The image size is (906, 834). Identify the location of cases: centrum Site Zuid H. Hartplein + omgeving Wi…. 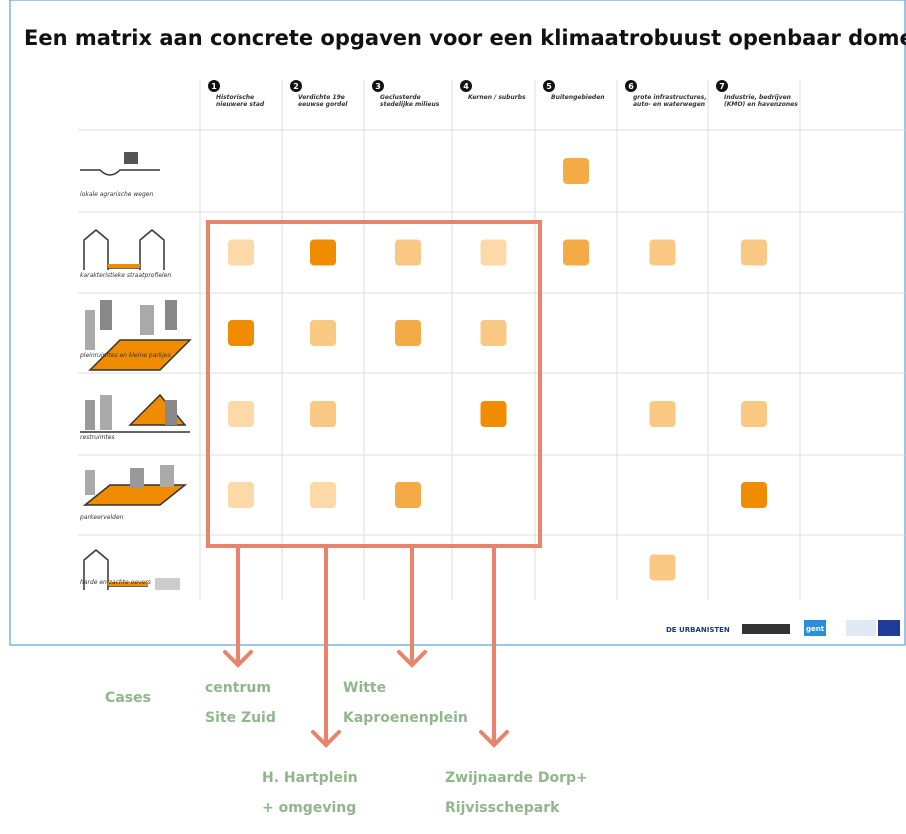
(396, 748).